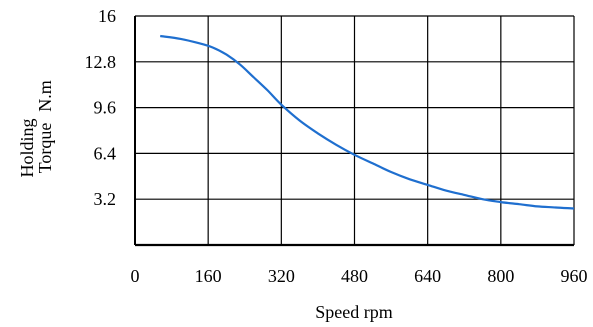 This screenshot has height=327, width=593. I want to click on y-tick-label-2: 9.6, so click(105, 108).